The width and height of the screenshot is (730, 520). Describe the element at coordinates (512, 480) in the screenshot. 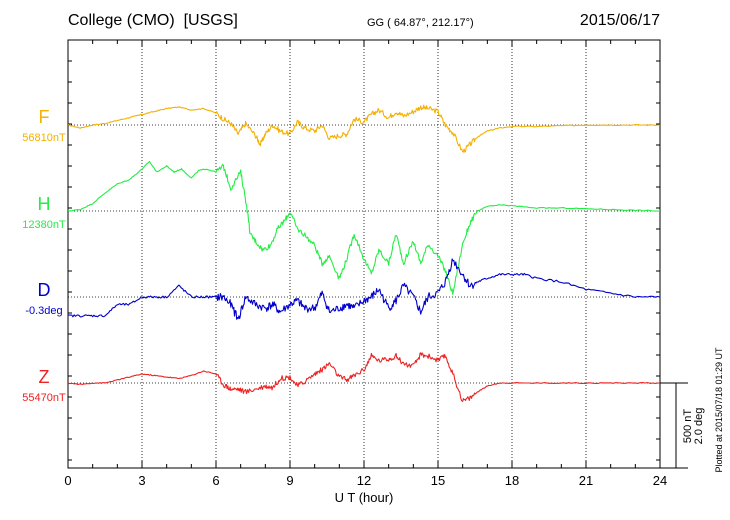

I see `x-tick-label: 18` at that location.